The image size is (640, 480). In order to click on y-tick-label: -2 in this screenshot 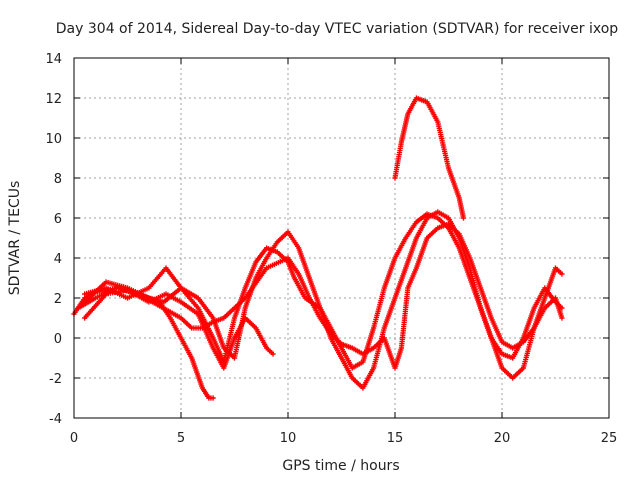, I will do `click(55, 379)`.